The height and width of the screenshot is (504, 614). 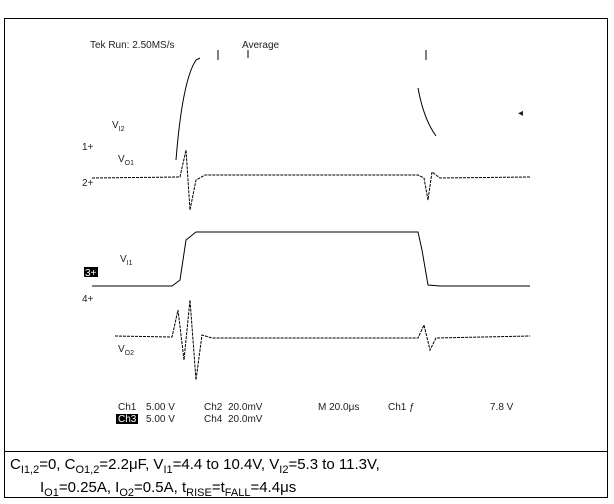 What do you see at coordinates (132, 45) in the screenshot?
I see `run-status: Tek Run: 2.50MS/s` at bounding box center [132, 45].